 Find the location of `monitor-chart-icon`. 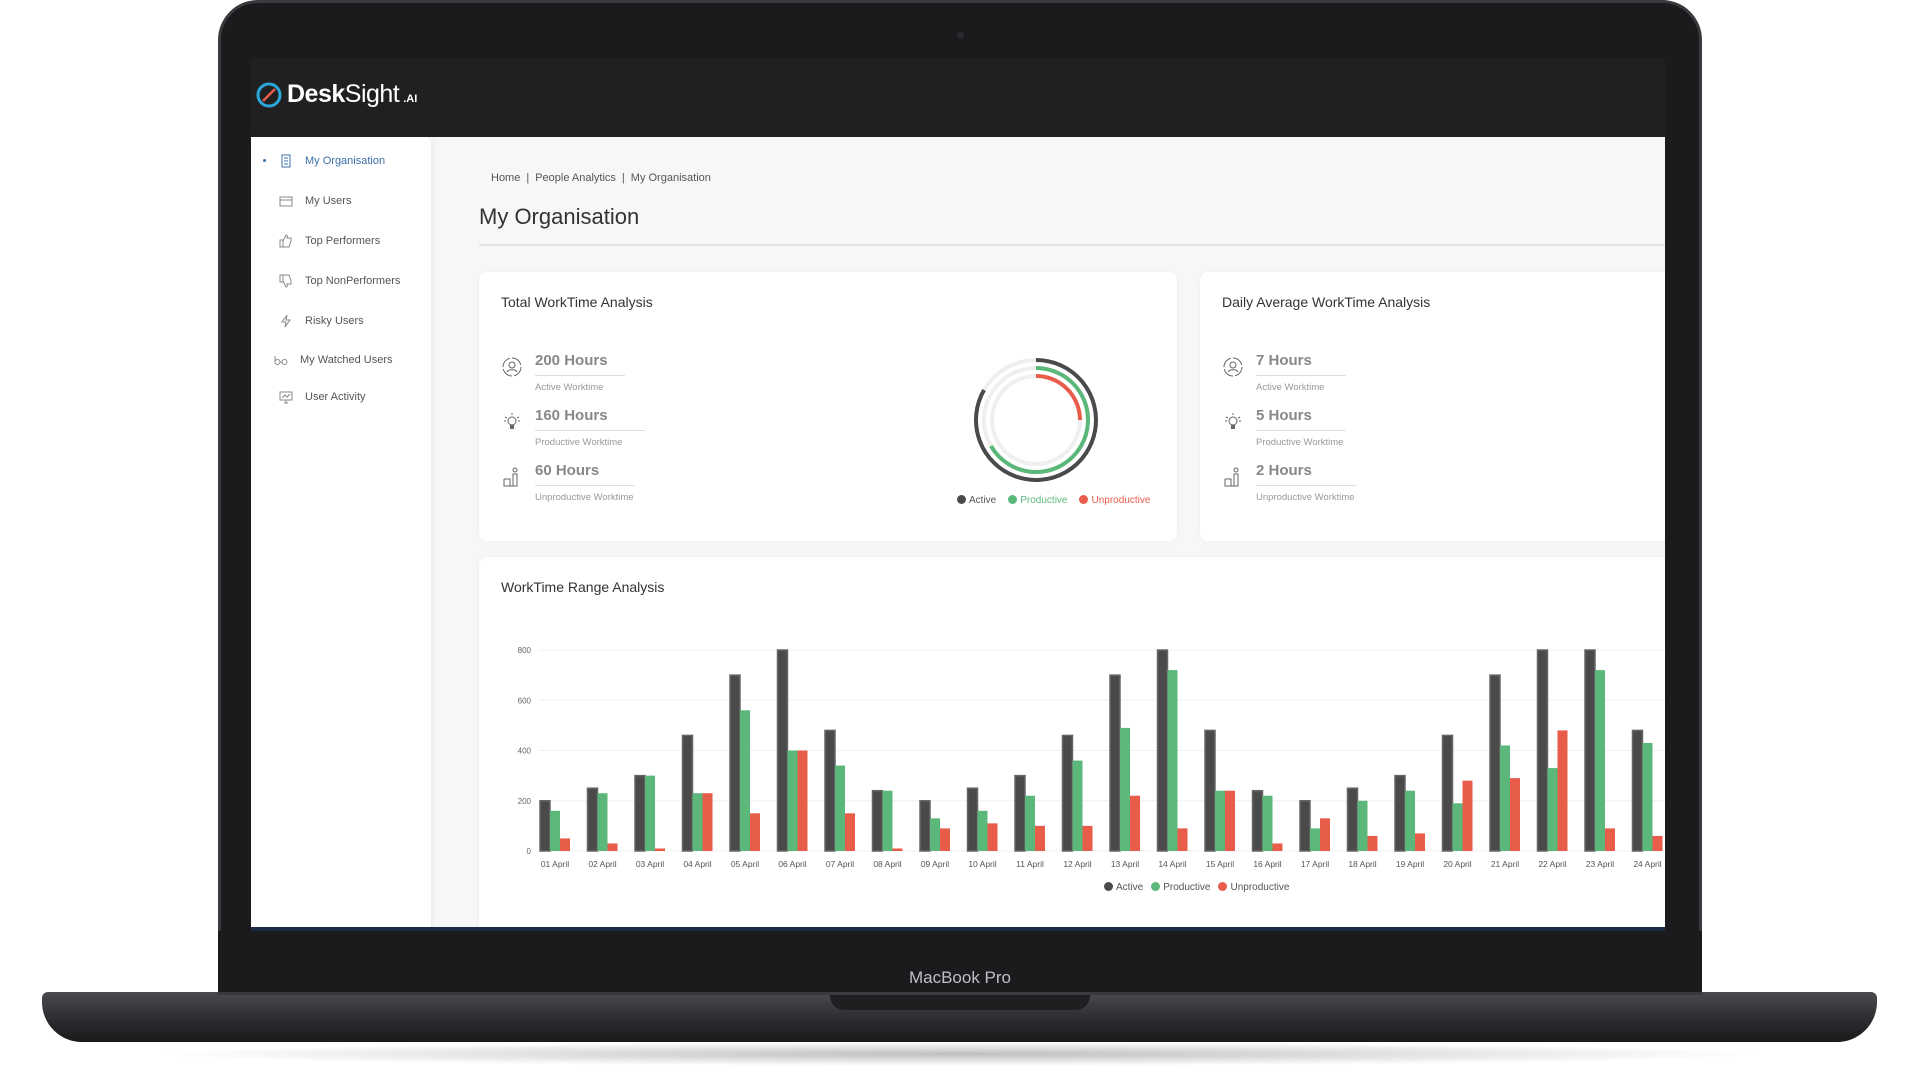

monitor-chart-icon is located at coordinates (286, 397).